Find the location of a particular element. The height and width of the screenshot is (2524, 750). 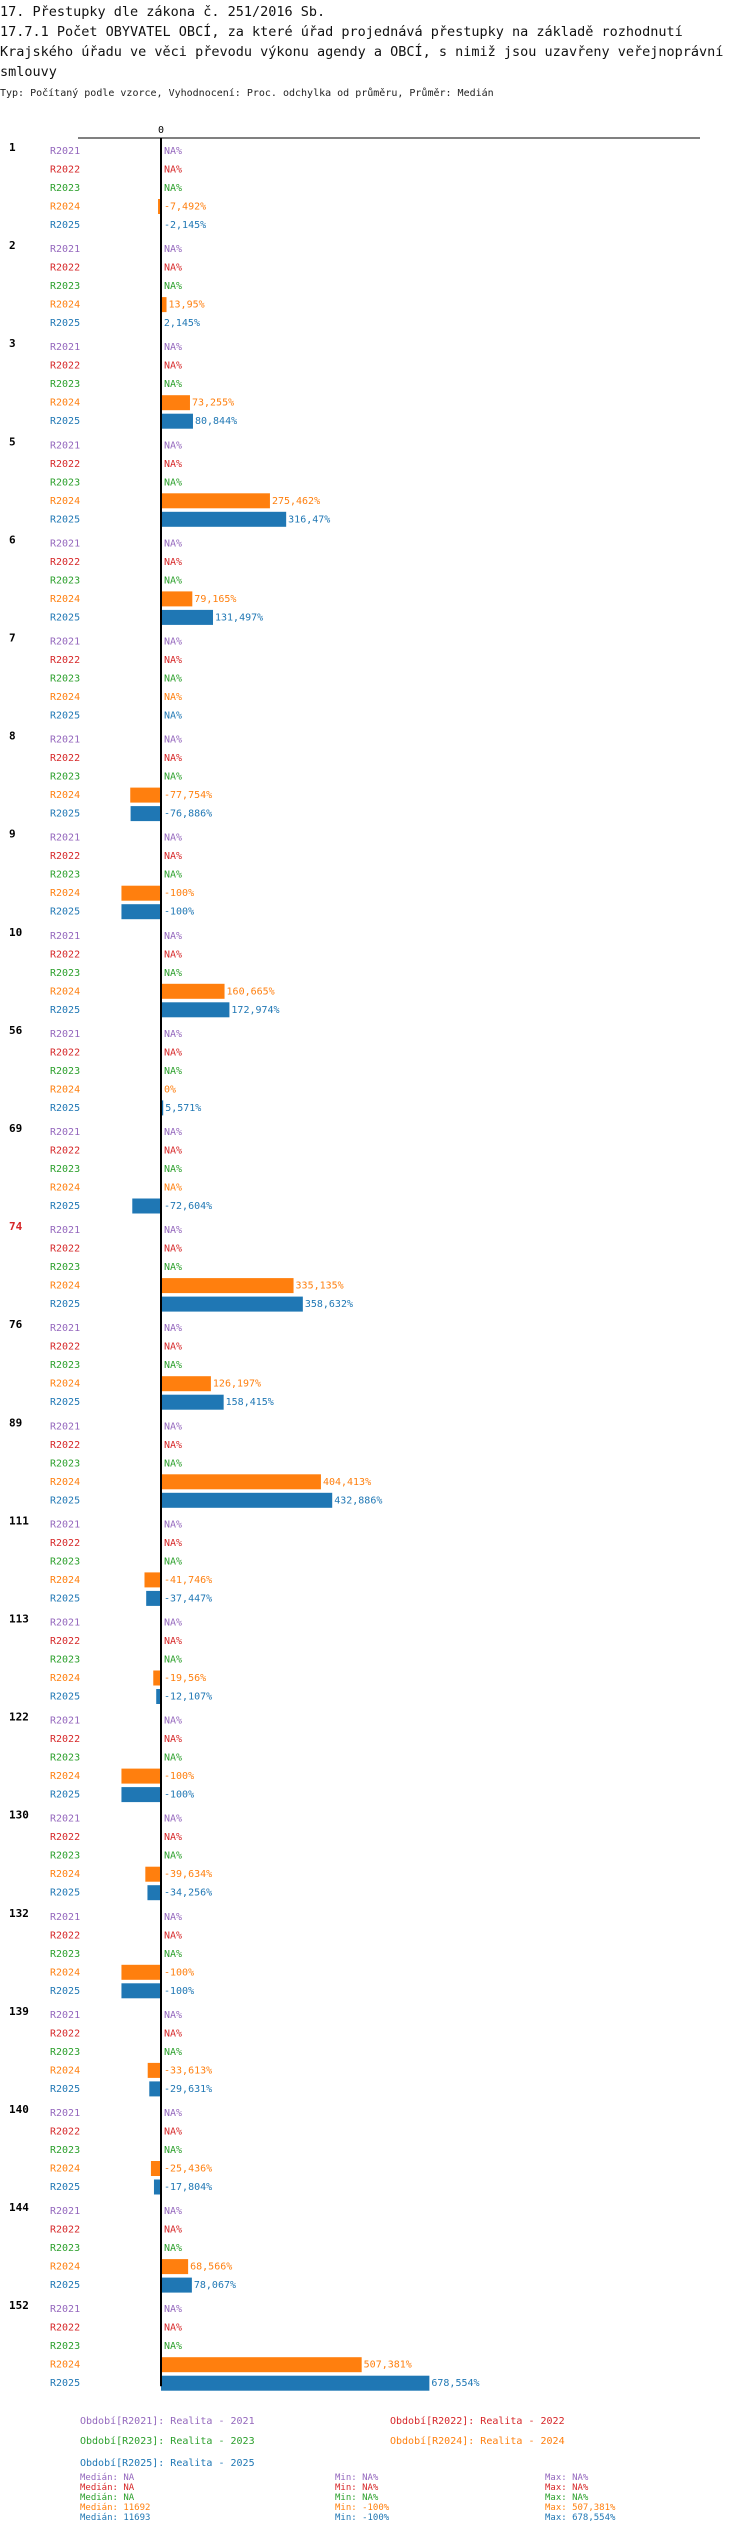

legend-entry-r2023: Období[R2023]: Realita - 2023 is located at coordinates (167, 2441).